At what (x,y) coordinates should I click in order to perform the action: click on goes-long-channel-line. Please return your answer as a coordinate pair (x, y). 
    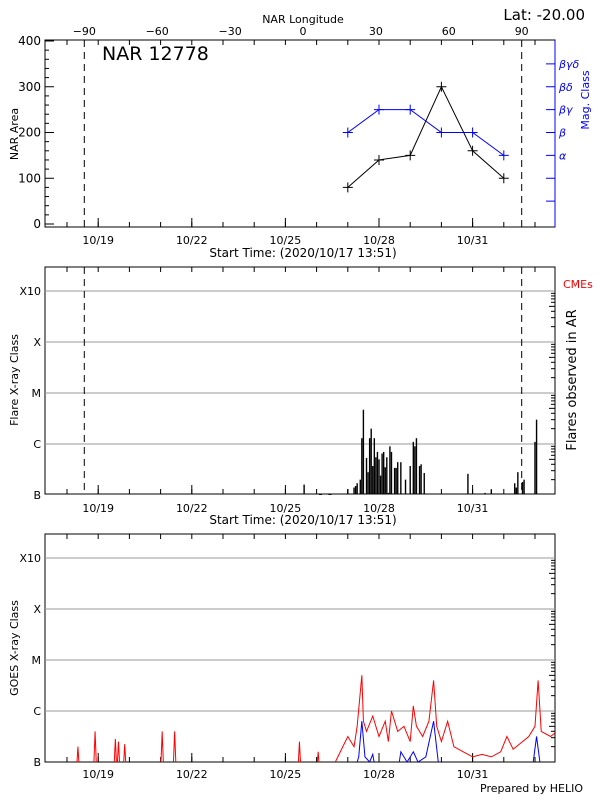
    Looking at the image, I should click on (315, 718).